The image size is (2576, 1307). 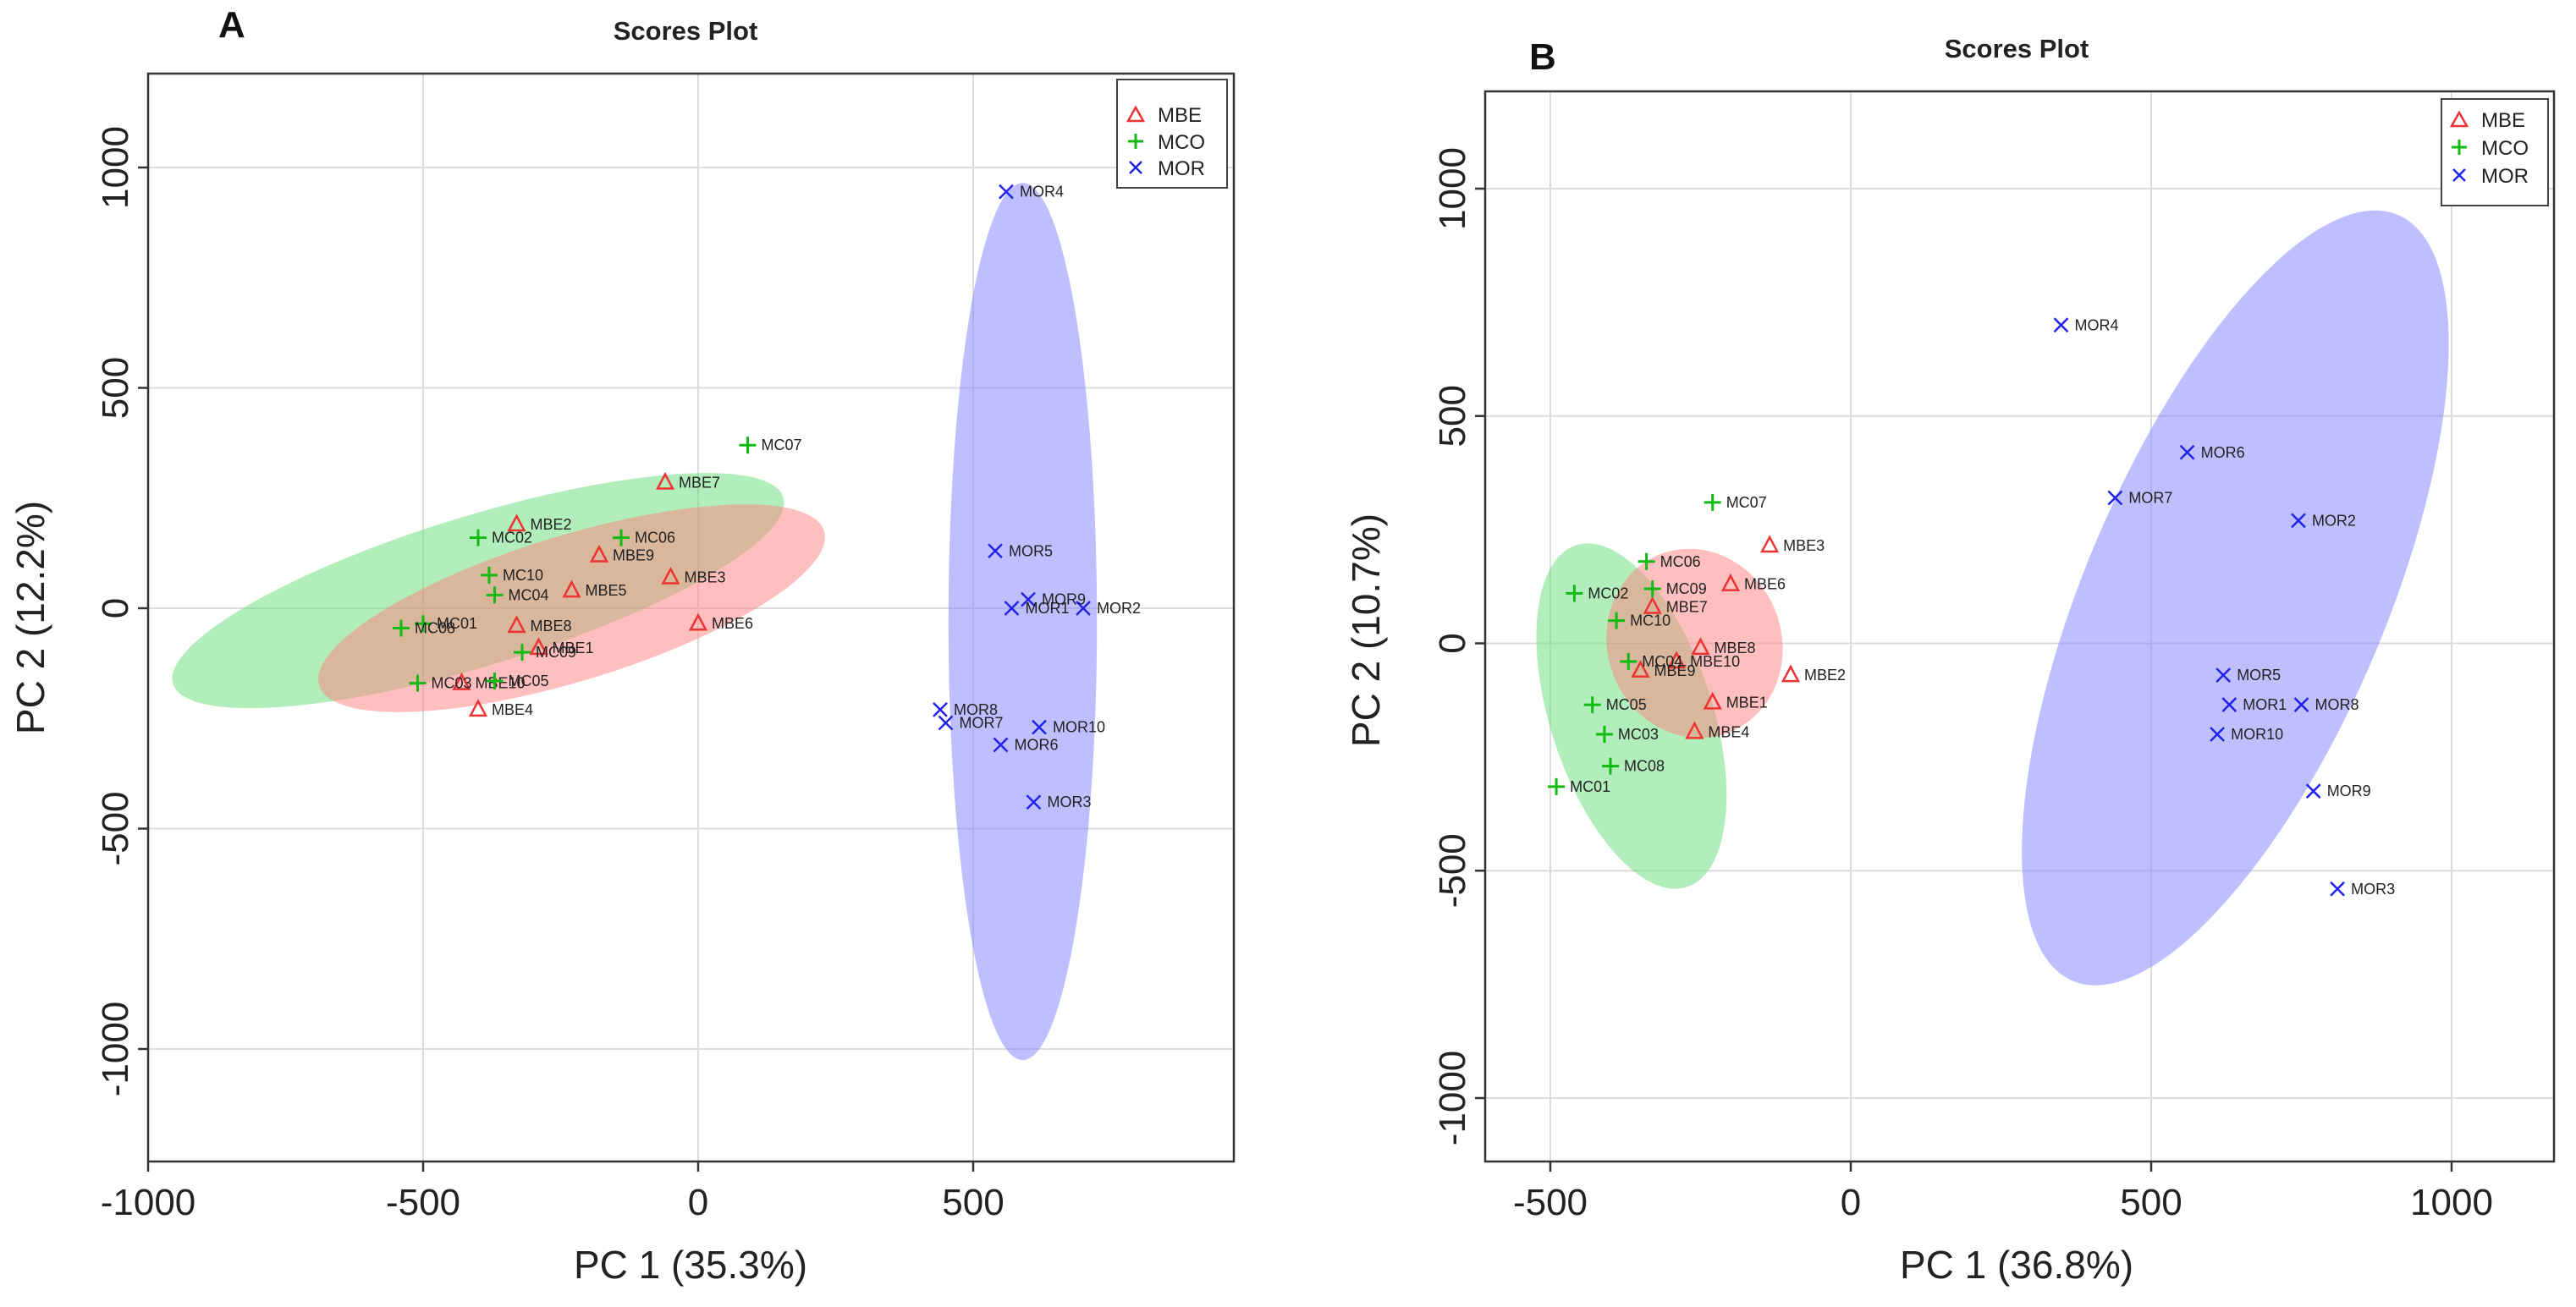 What do you see at coordinates (2017, 48) in the screenshot?
I see `panel-b-title: Scores Plot` at bounding box center [2017, 48].